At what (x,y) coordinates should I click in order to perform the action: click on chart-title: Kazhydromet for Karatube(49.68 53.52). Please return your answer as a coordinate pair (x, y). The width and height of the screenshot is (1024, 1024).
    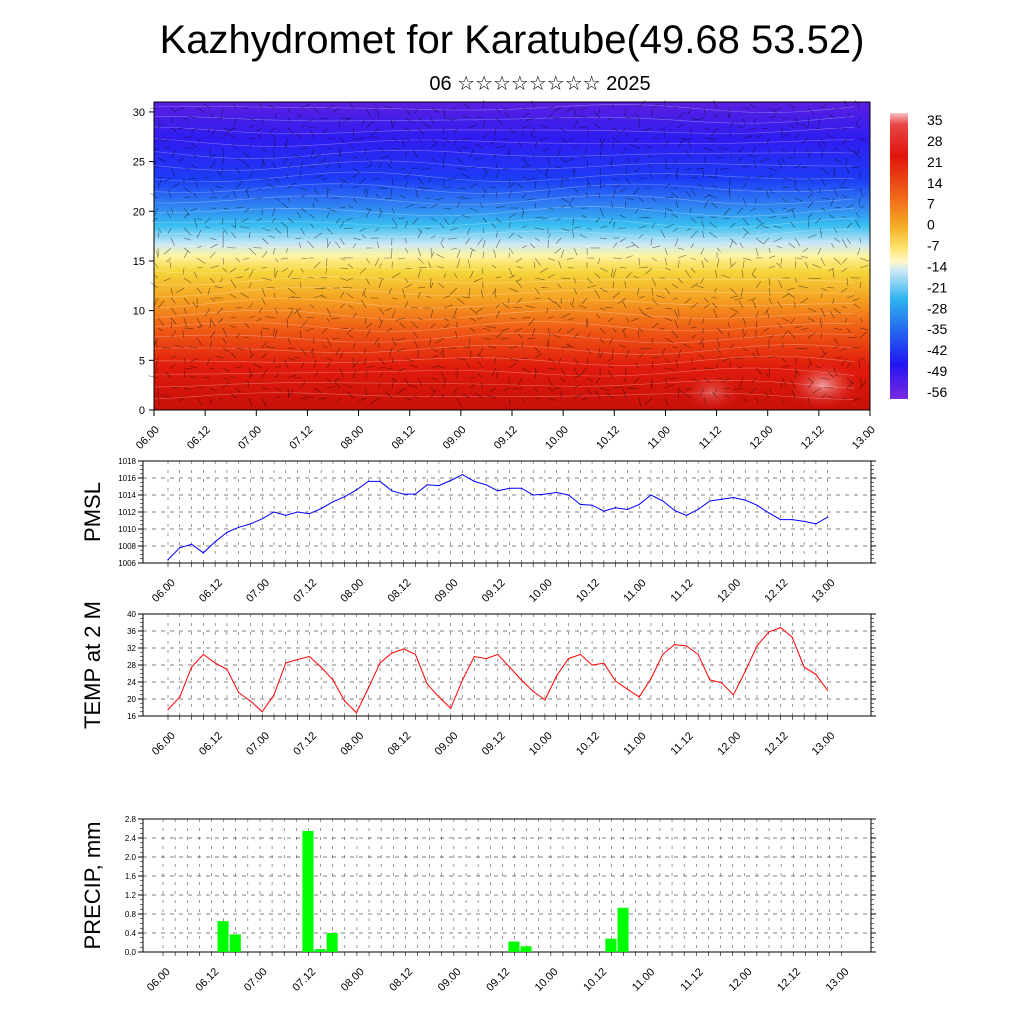
    Looking at the image, I should click on (512, 40).